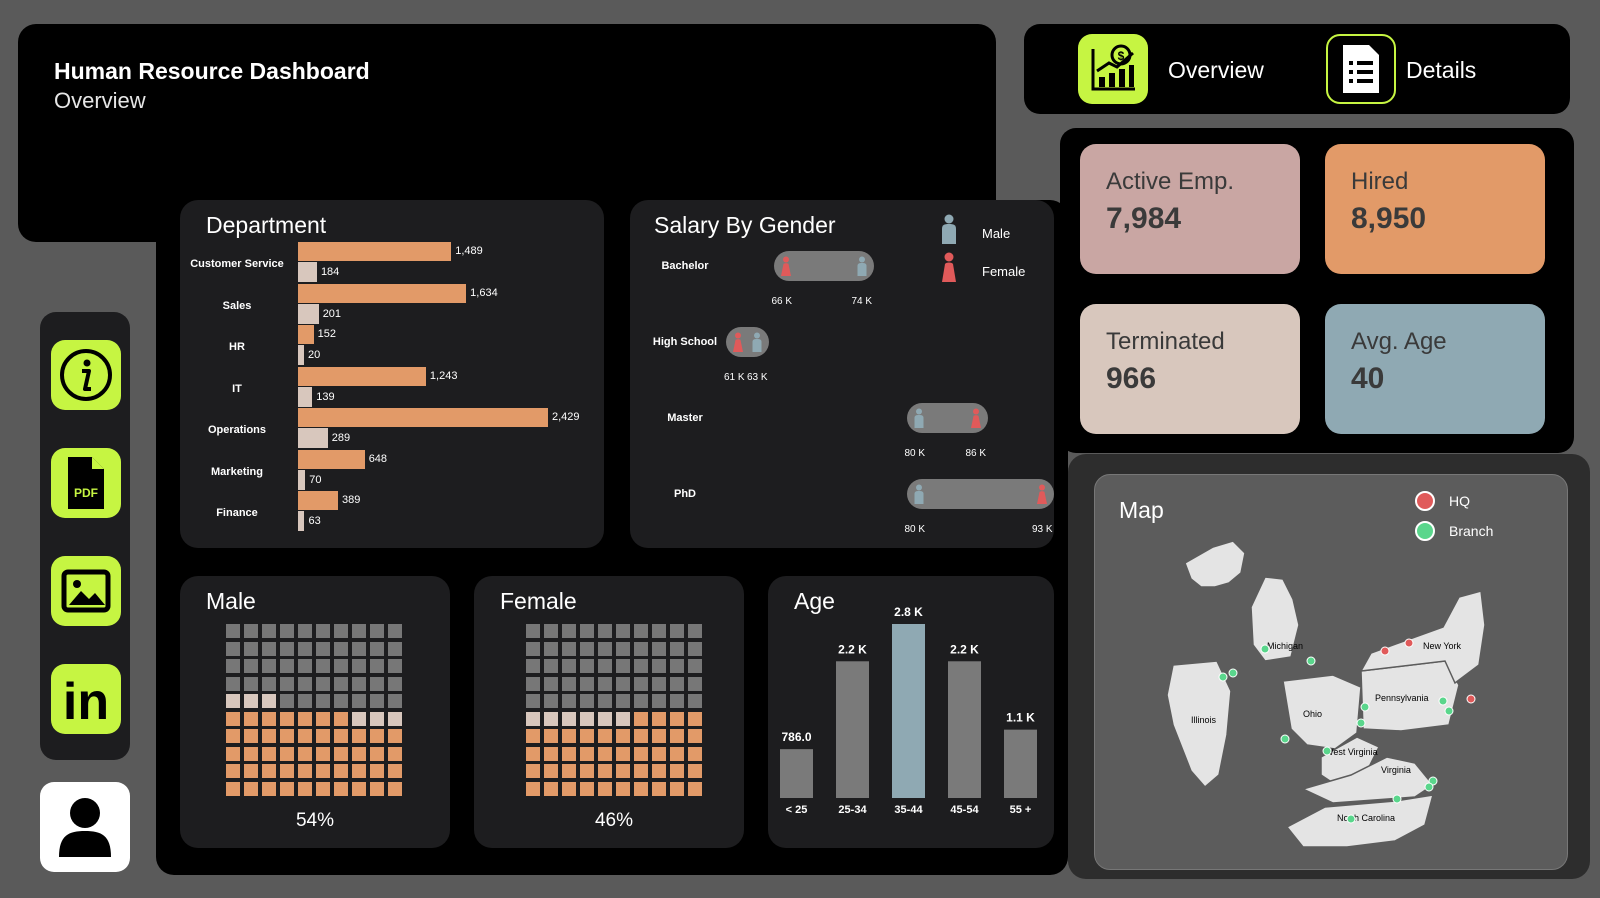  What do you see at coordinates (1351, 752) in the screenshot?
I see `state-label-west-virginia: West Virginia` at bounding box center [1351, 752].